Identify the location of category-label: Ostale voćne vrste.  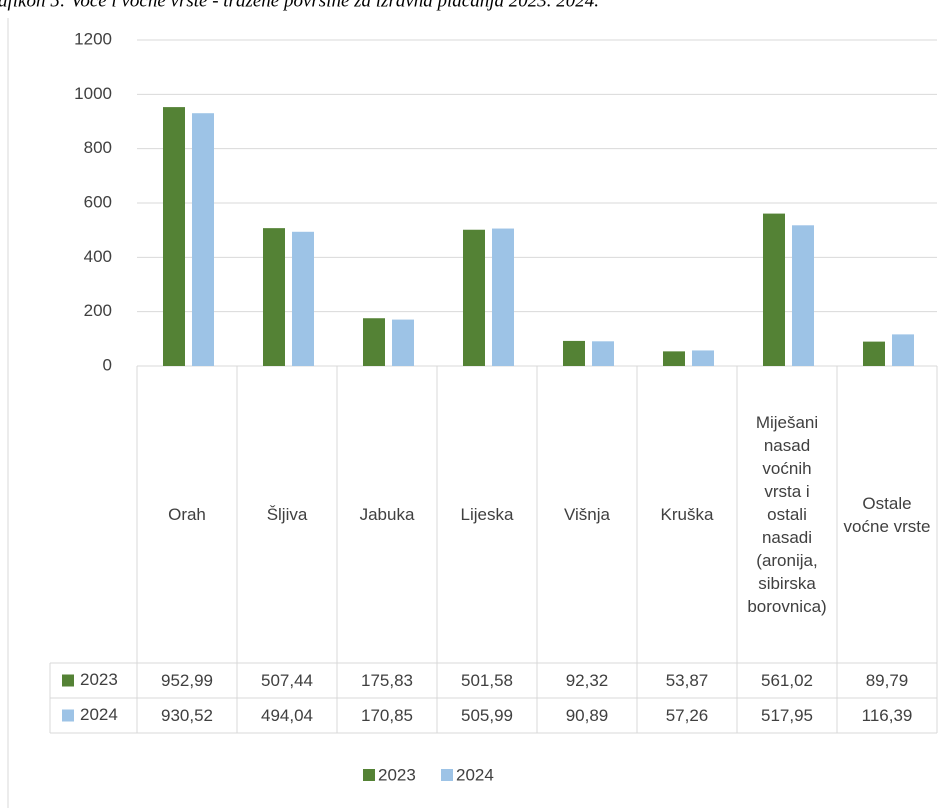
(887, 514).